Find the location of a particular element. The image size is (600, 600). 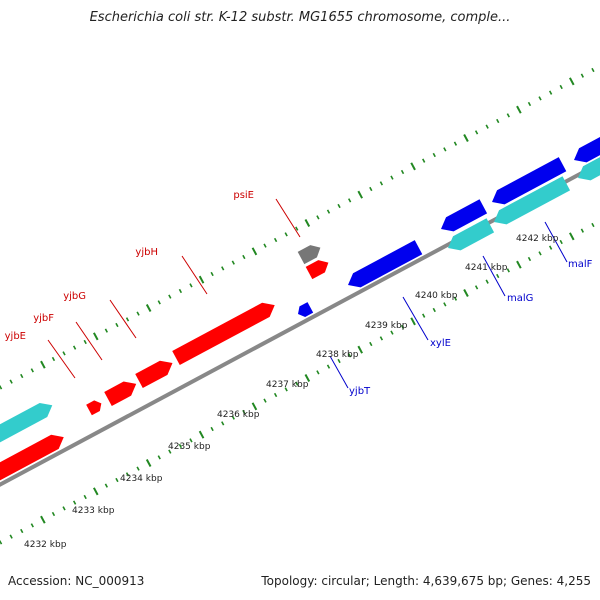

scale-label: 4238 kbp is located at coordinates (337, 355).